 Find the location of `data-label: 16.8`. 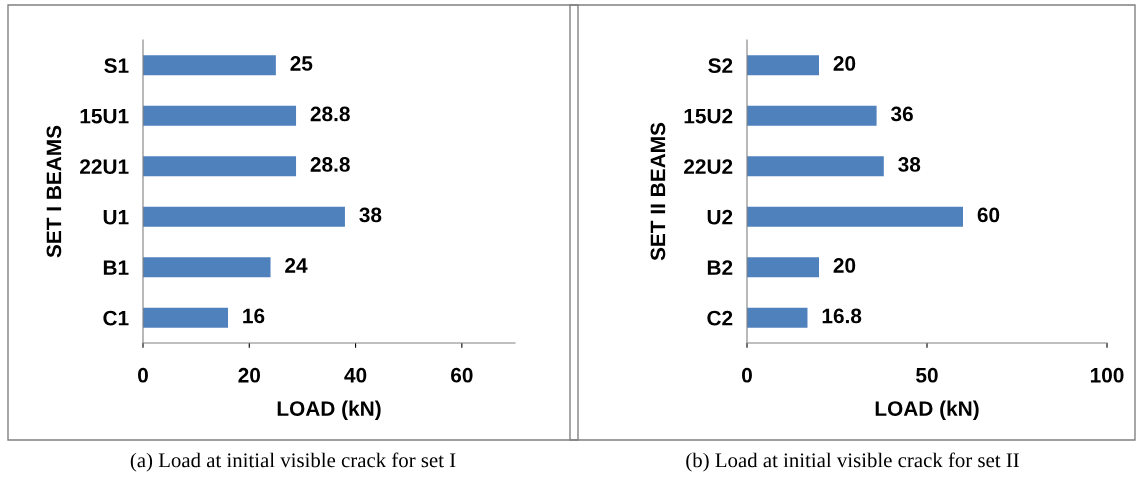

data-label: 16.8 is located at coordinates (842, 316).